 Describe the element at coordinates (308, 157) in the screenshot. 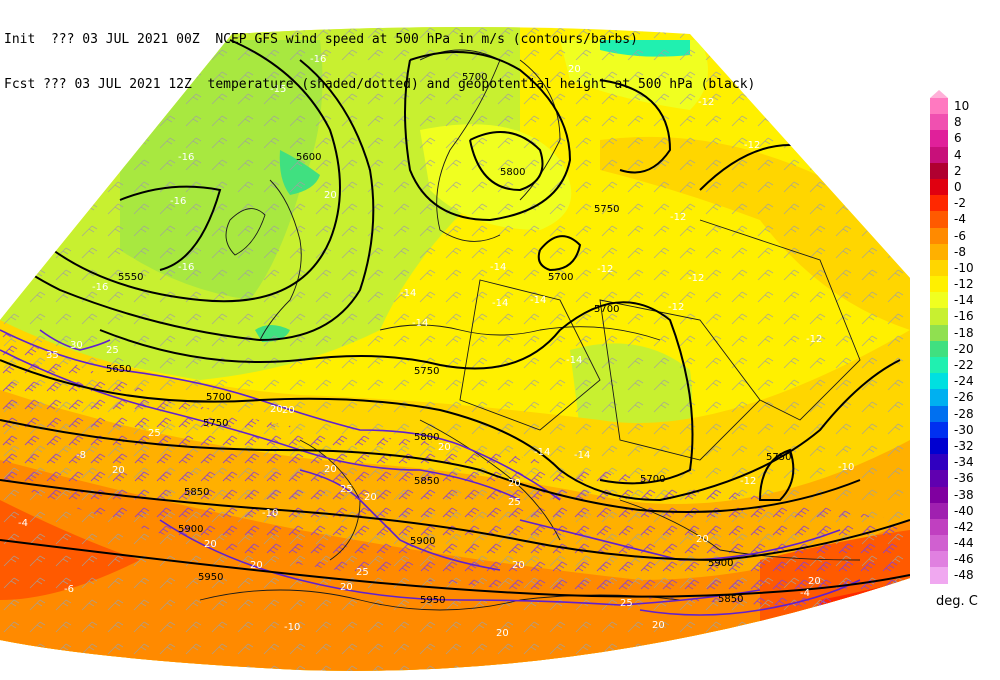

I see `height-label: 5600` at that location.